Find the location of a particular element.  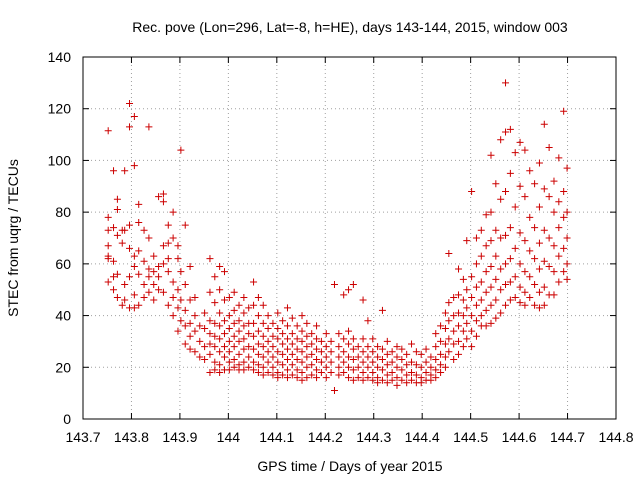

y-tick-label: 20 is located at coordinates (63, 367).